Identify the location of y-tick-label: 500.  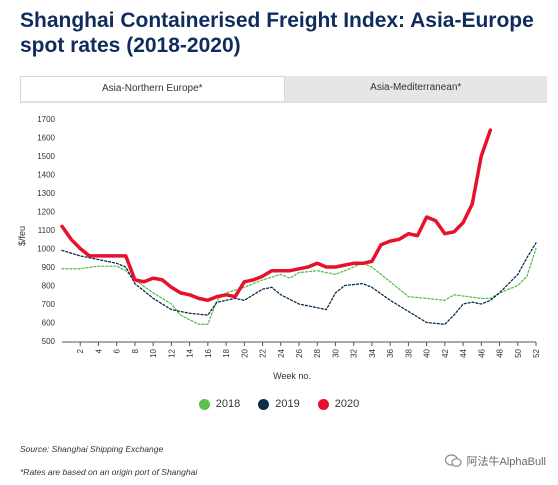
(49, 341).